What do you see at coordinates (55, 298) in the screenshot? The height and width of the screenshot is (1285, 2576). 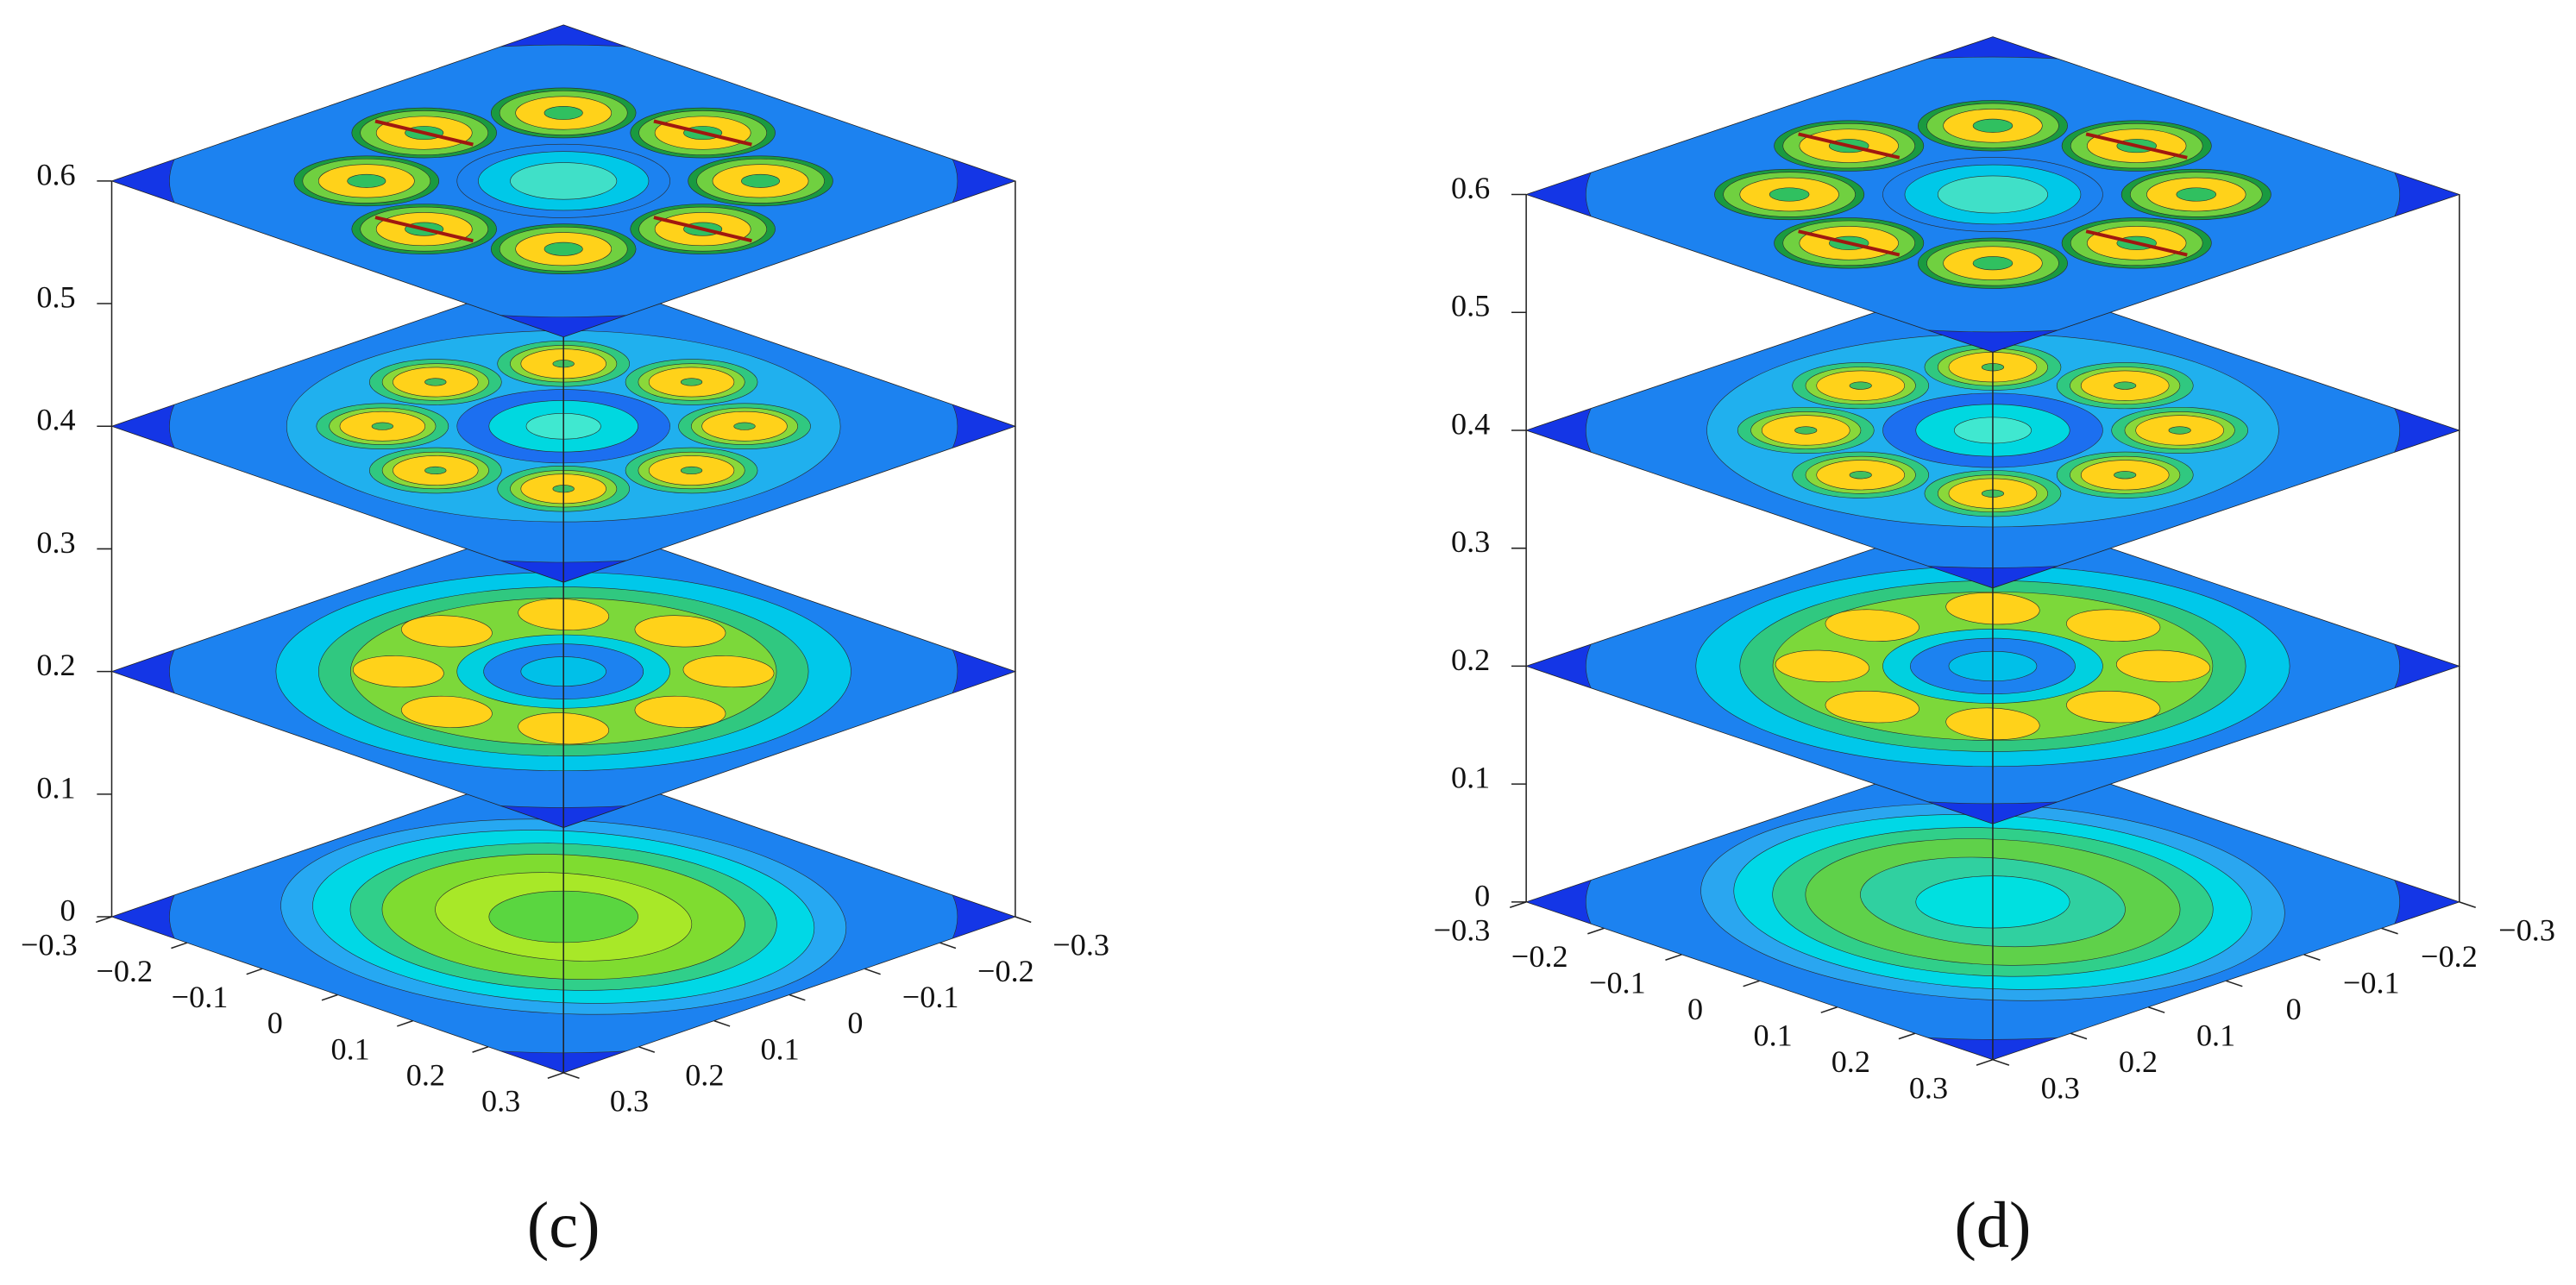 I see `z-tick-label: 0.5` at bounding box center [55, 298].